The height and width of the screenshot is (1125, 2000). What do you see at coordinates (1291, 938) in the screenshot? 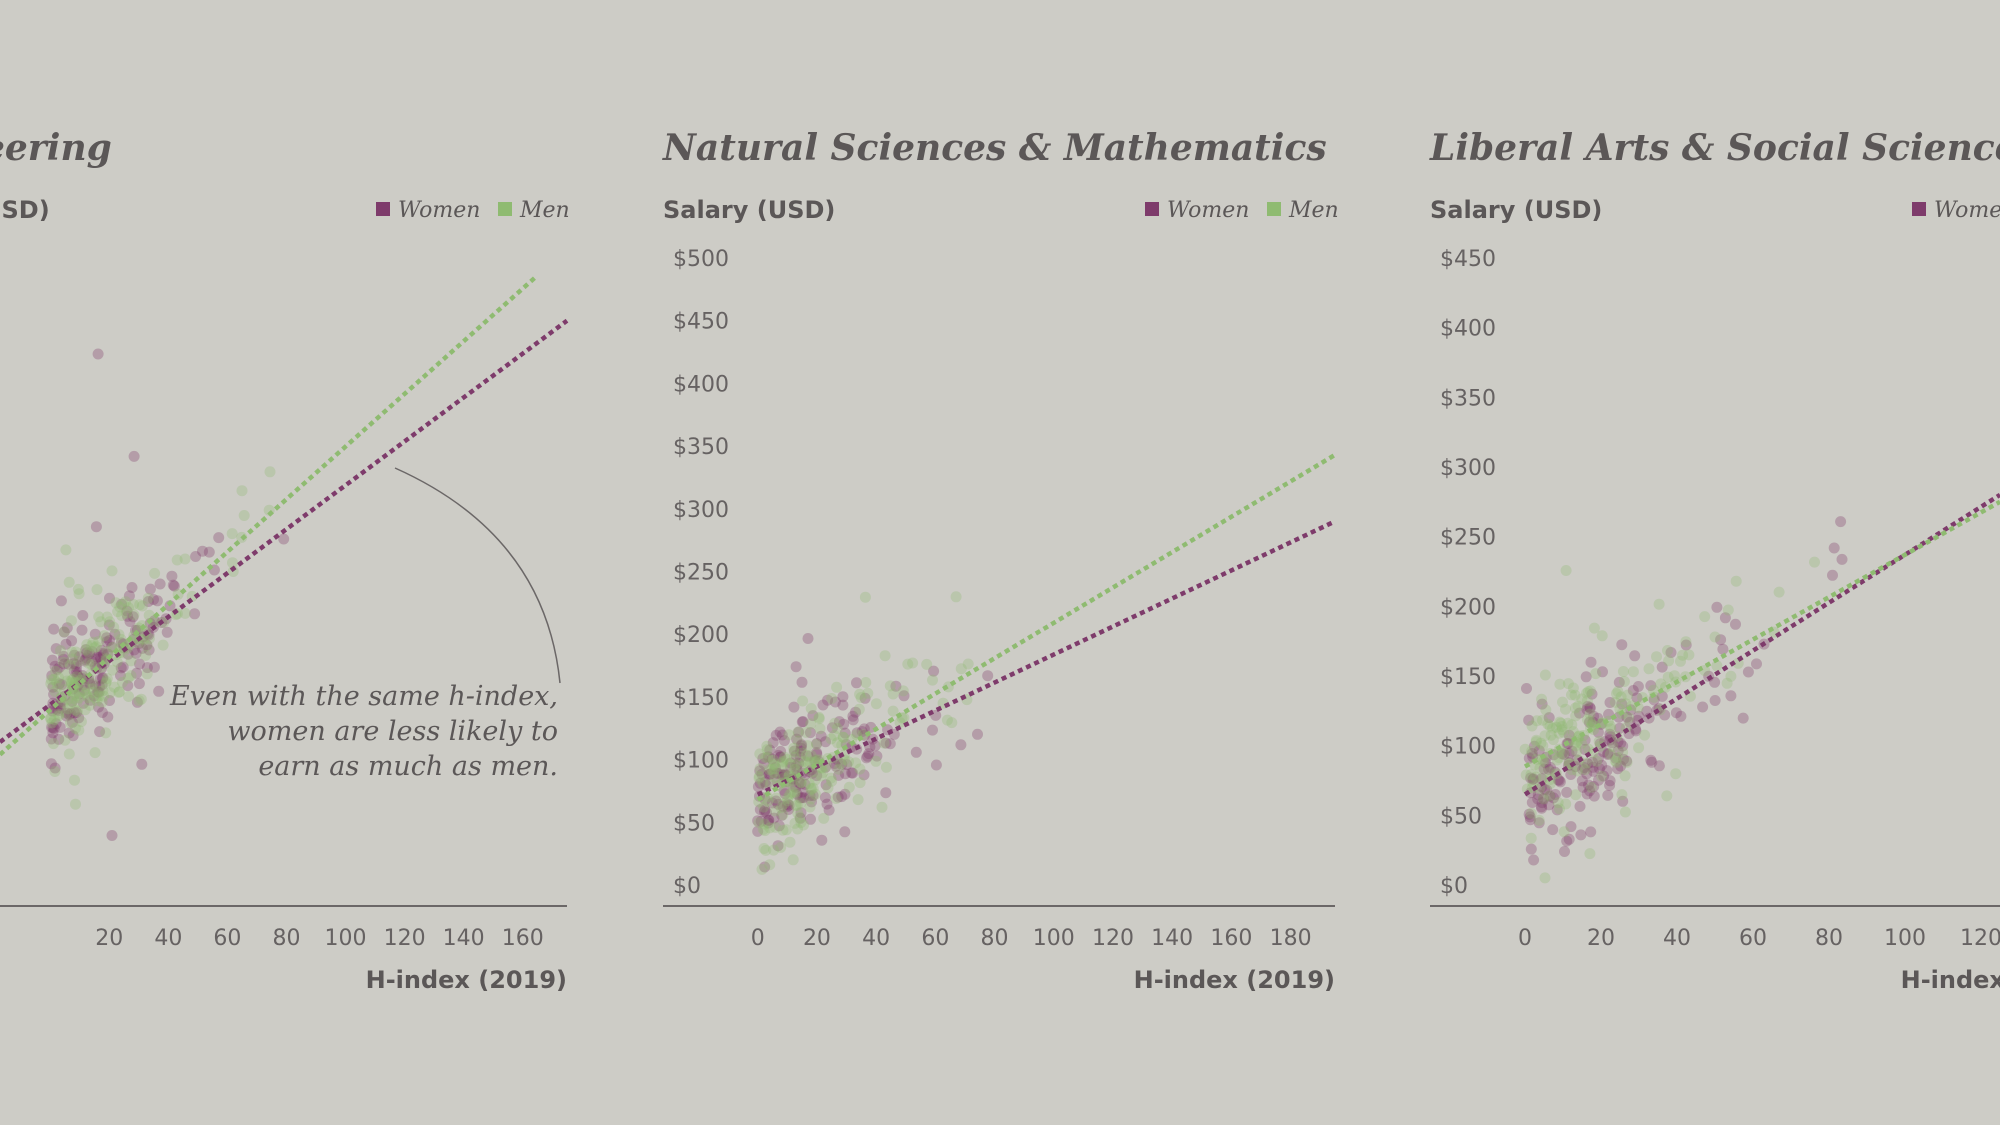
I see `x-tick-label: 180` at bounding box center [1291, 938].